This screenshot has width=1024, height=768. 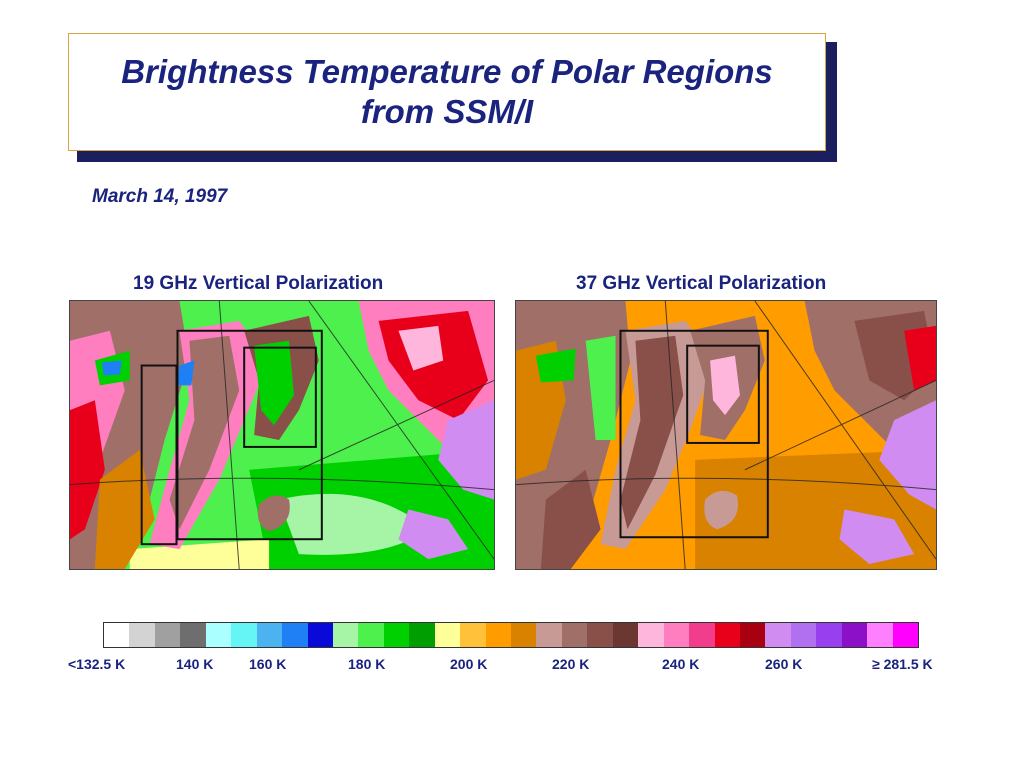 What do you see at coordinates (268, 664) in the screenshot?
I see `scale-tick-label: 160 K` at bounding box center [268, 664].